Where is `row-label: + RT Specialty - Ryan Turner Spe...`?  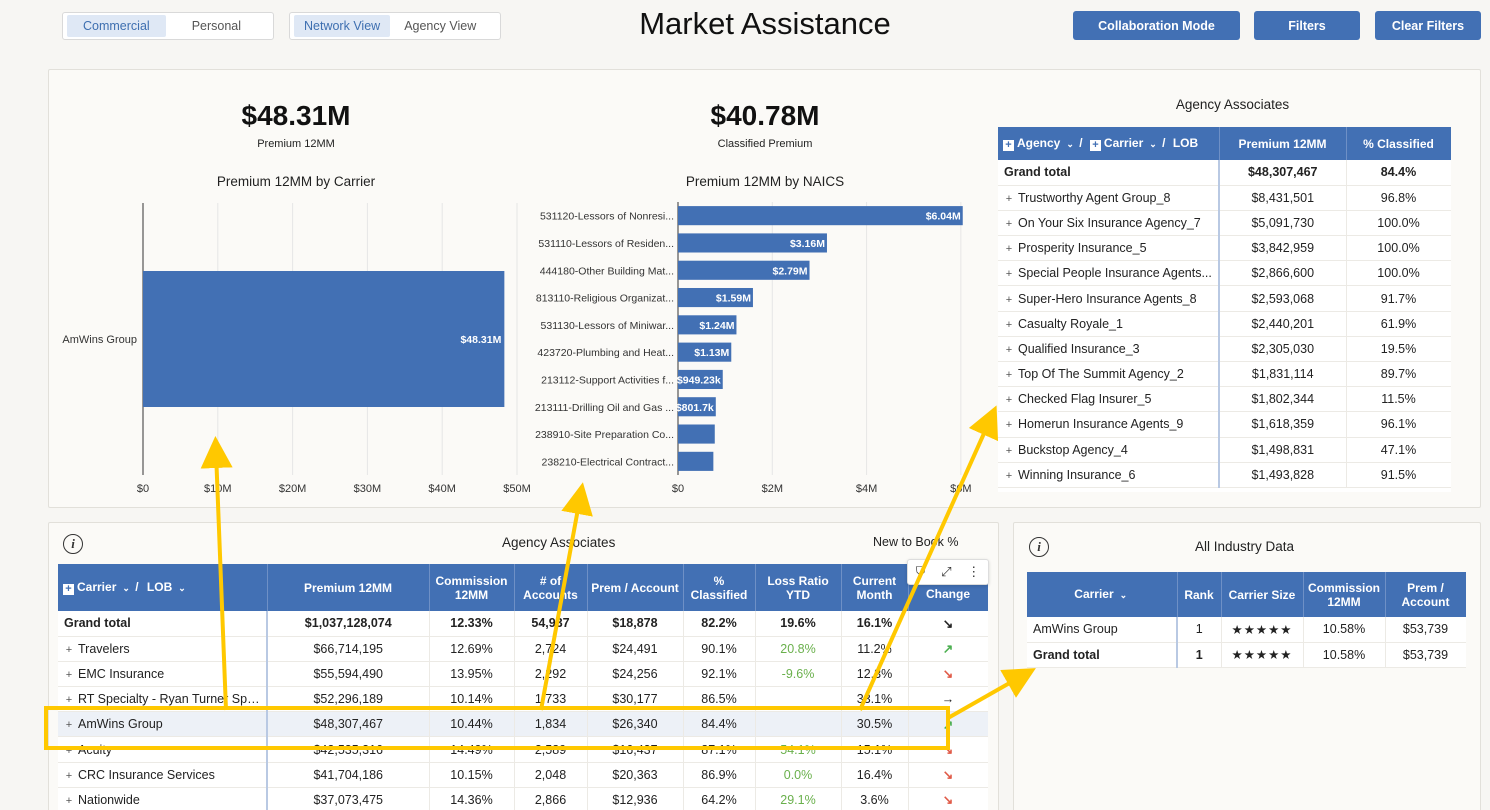
row-label: + RT Specialty - Ryan Turner Spe... is located at coordinates (163, 699).